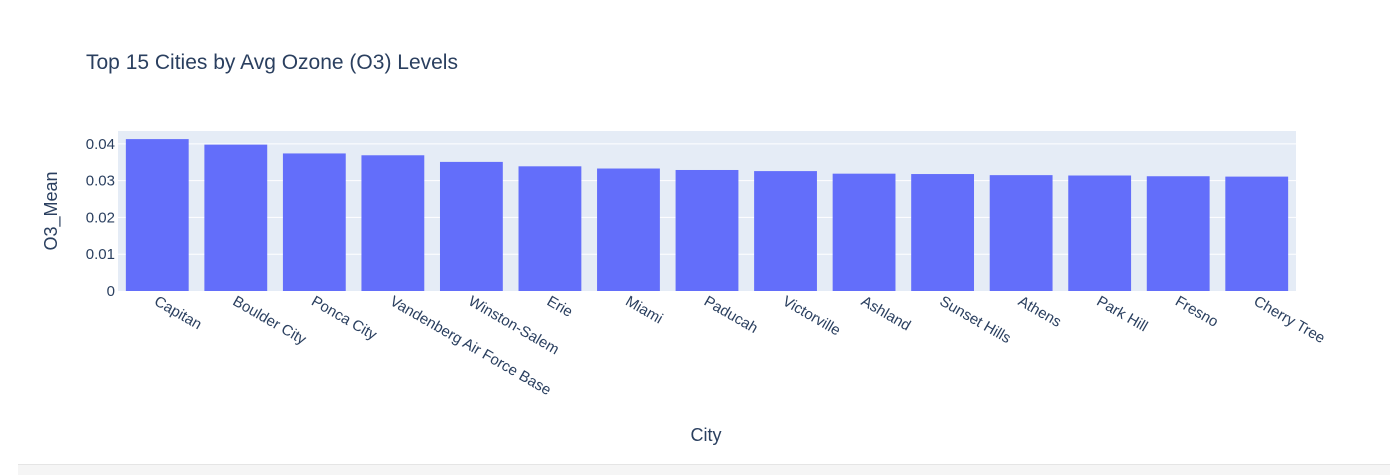 This screenshot has height=475, width=1390. What do you see at coordinates (100, 144) in the screenshot?
I see `y-tick-label: 0.04` at bounding box center [100, 144].